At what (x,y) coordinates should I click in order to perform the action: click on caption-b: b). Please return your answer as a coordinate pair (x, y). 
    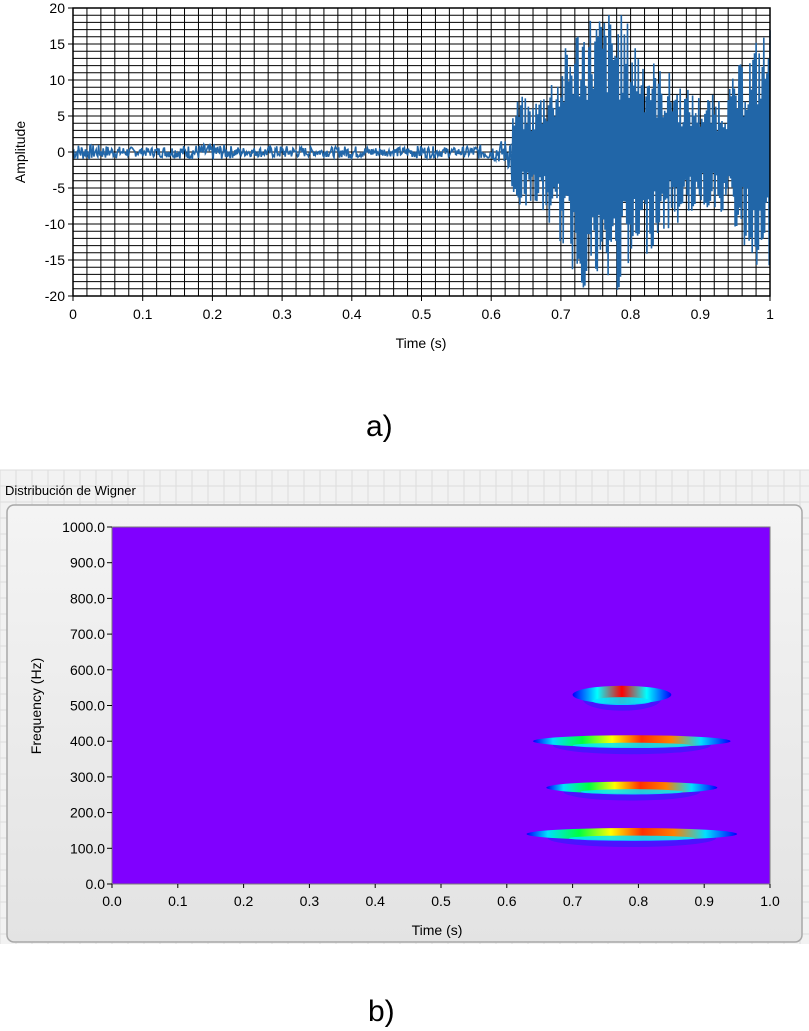
    Looking at the image, I should click on (381, 1011).